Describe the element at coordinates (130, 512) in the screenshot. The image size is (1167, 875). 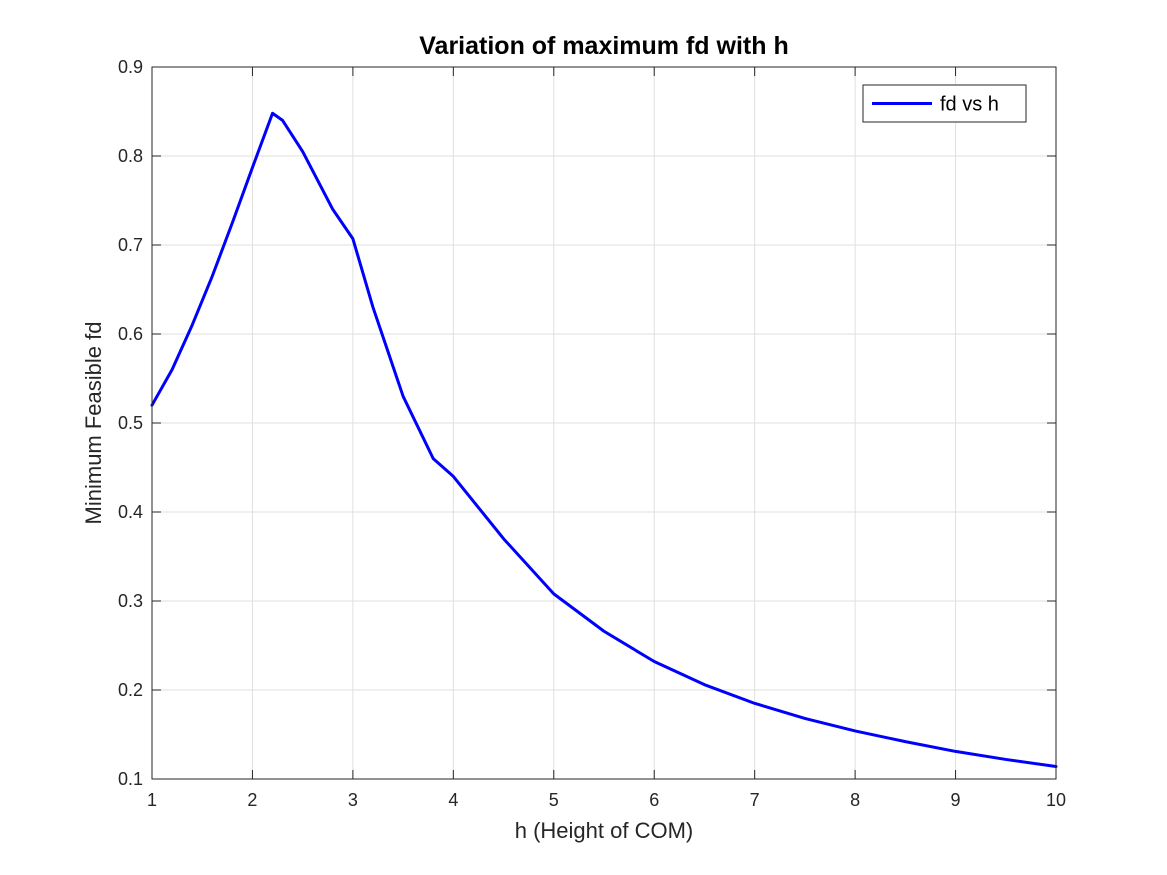
I see `y-tick-label: 0.4` at that location.